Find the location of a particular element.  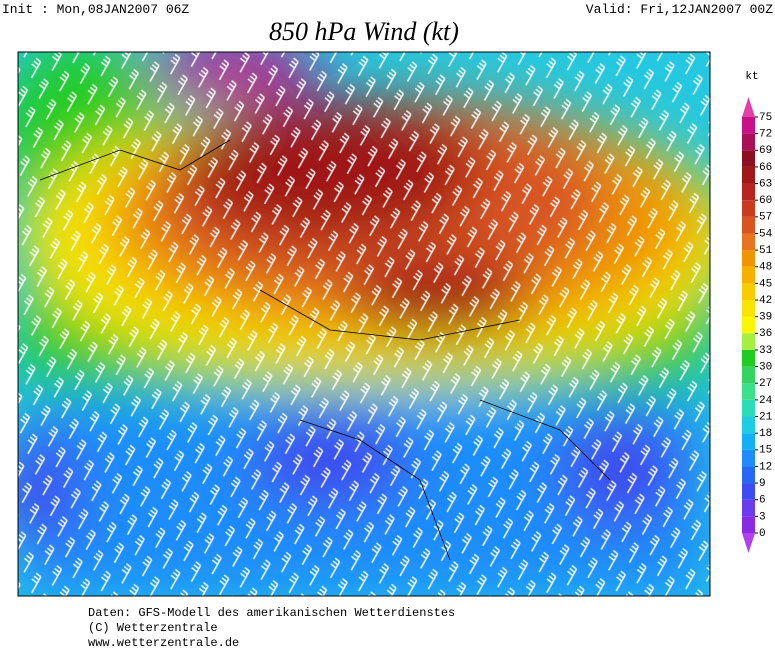

colorbar-label: 21 is located at coordinates (766, 417).